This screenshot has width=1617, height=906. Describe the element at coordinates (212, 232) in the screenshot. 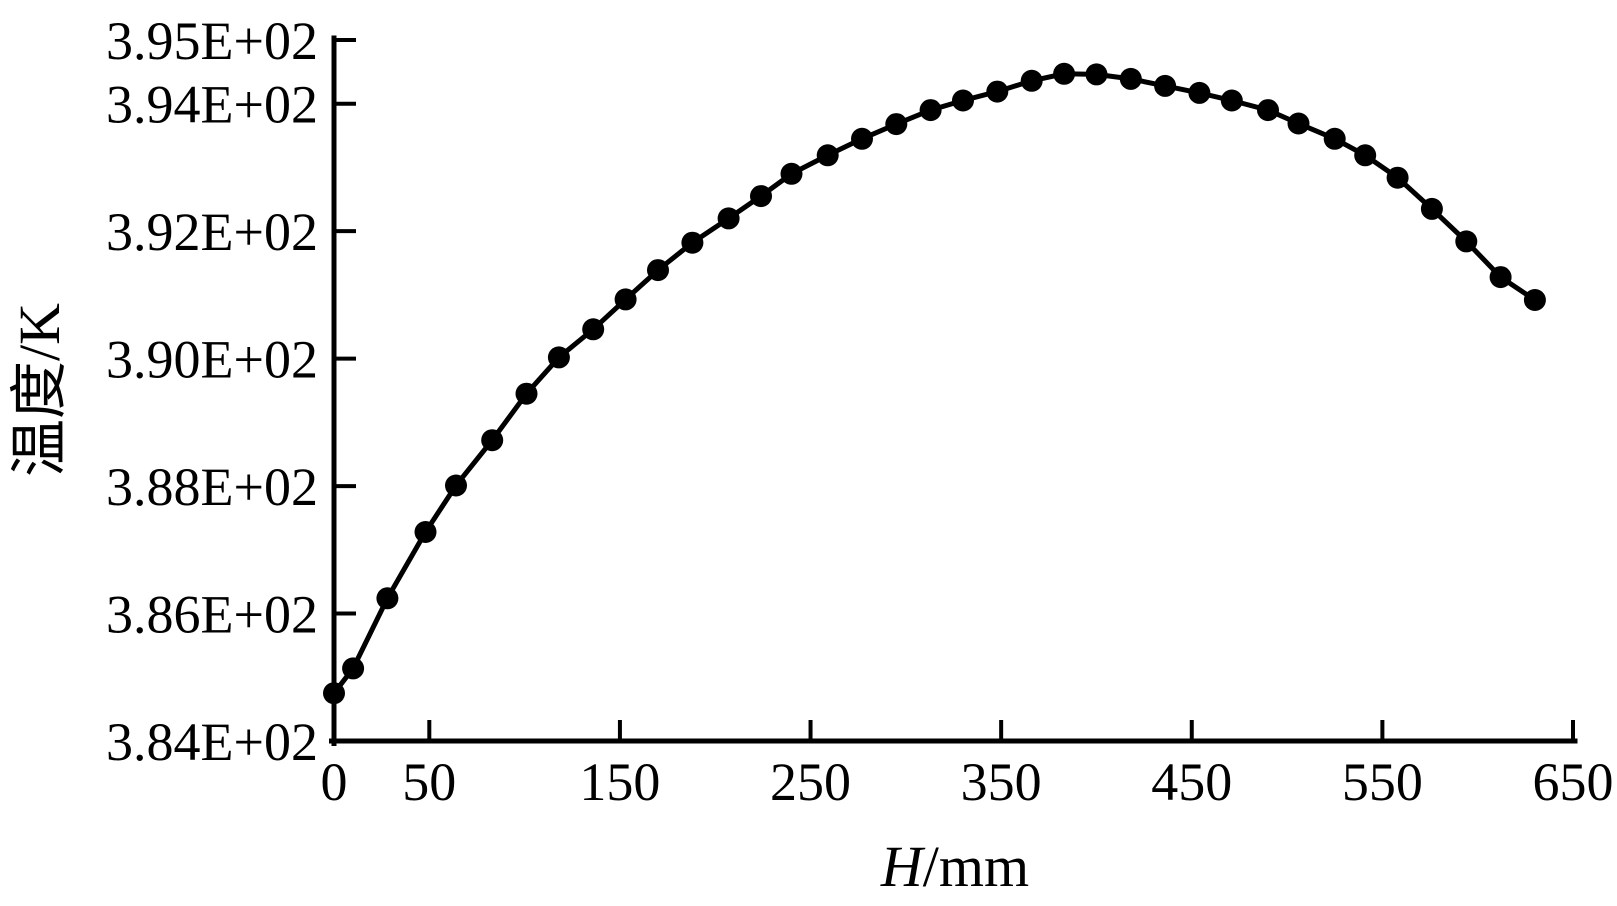

I see `y-tick-label: 3.92E+02` at that location.